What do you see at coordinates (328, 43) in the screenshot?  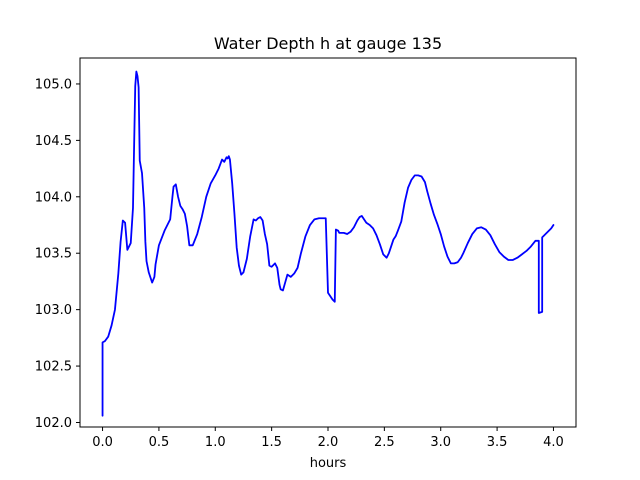 I see `chart-title: Water Depth h at gauge 135` at bounding box center [328, 43].